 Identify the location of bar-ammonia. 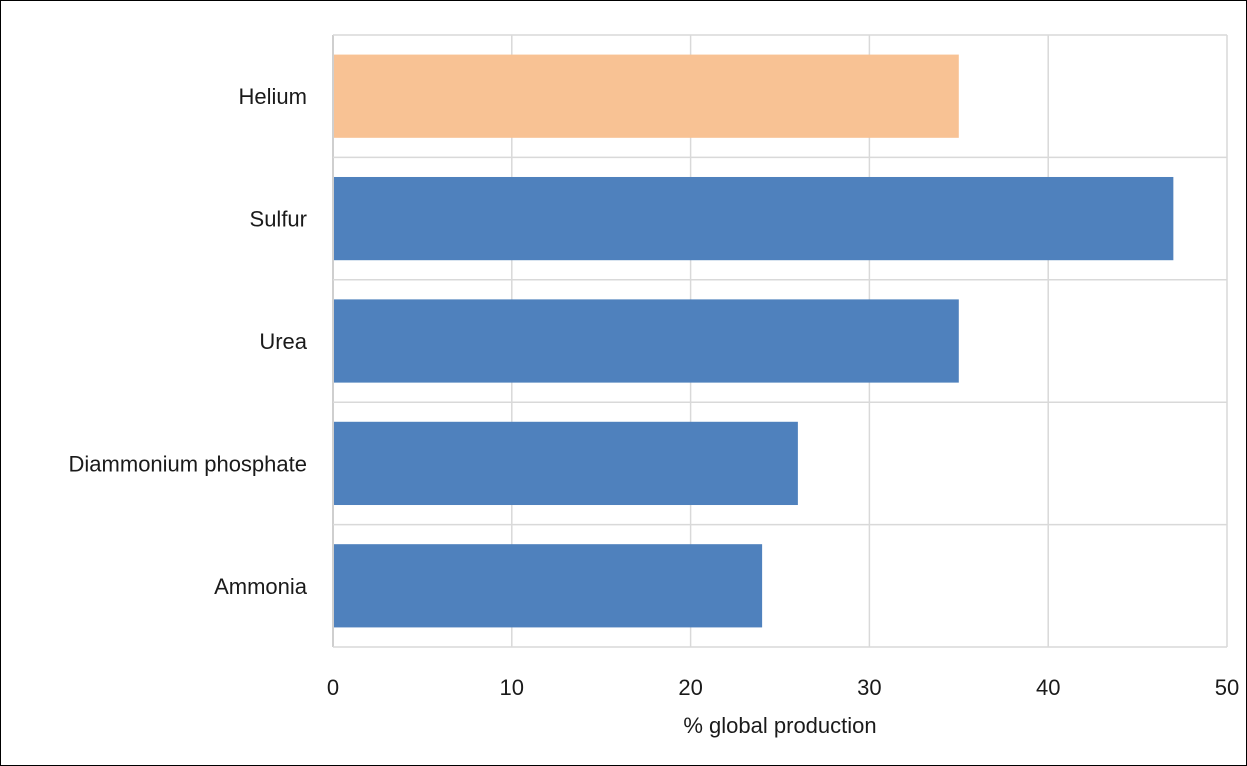
(548, 586).